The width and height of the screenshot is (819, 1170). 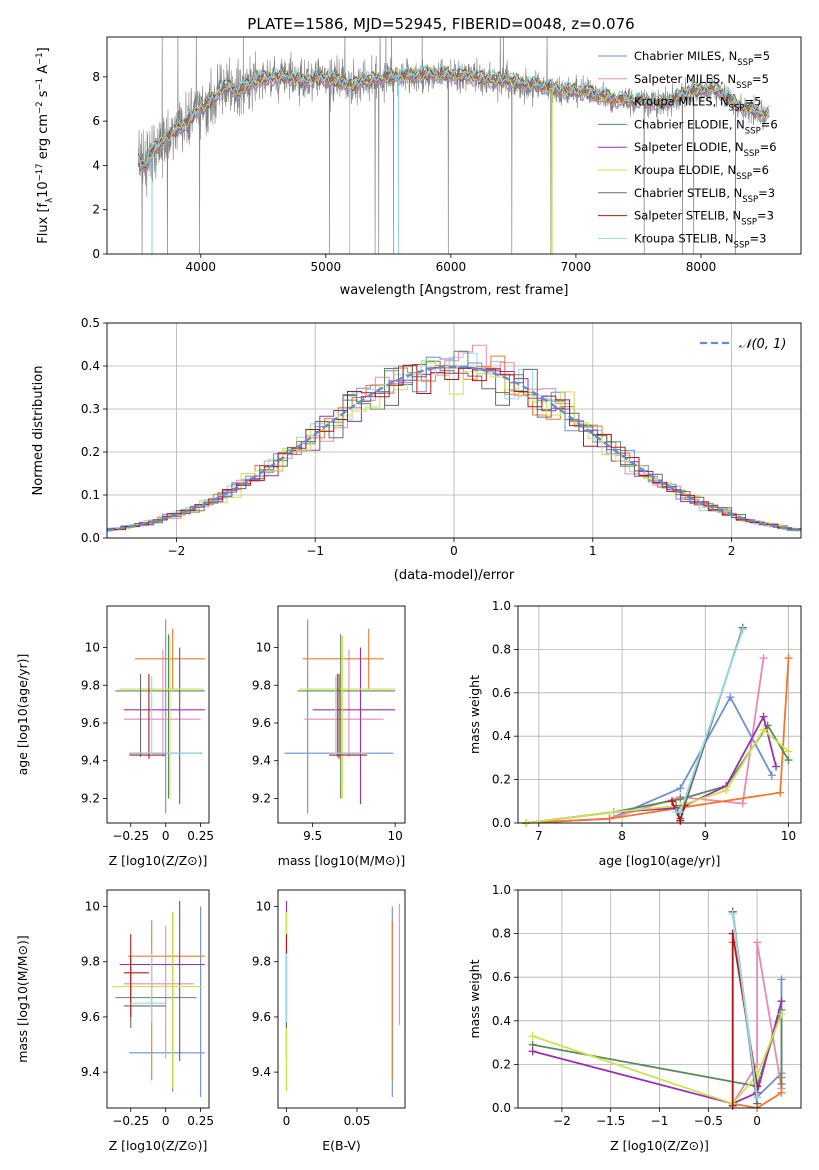 What do you see at coordinates (501, 934) in the screenshot?
I see `y-tick-label: 0.8` at bounding box center [501, 934].